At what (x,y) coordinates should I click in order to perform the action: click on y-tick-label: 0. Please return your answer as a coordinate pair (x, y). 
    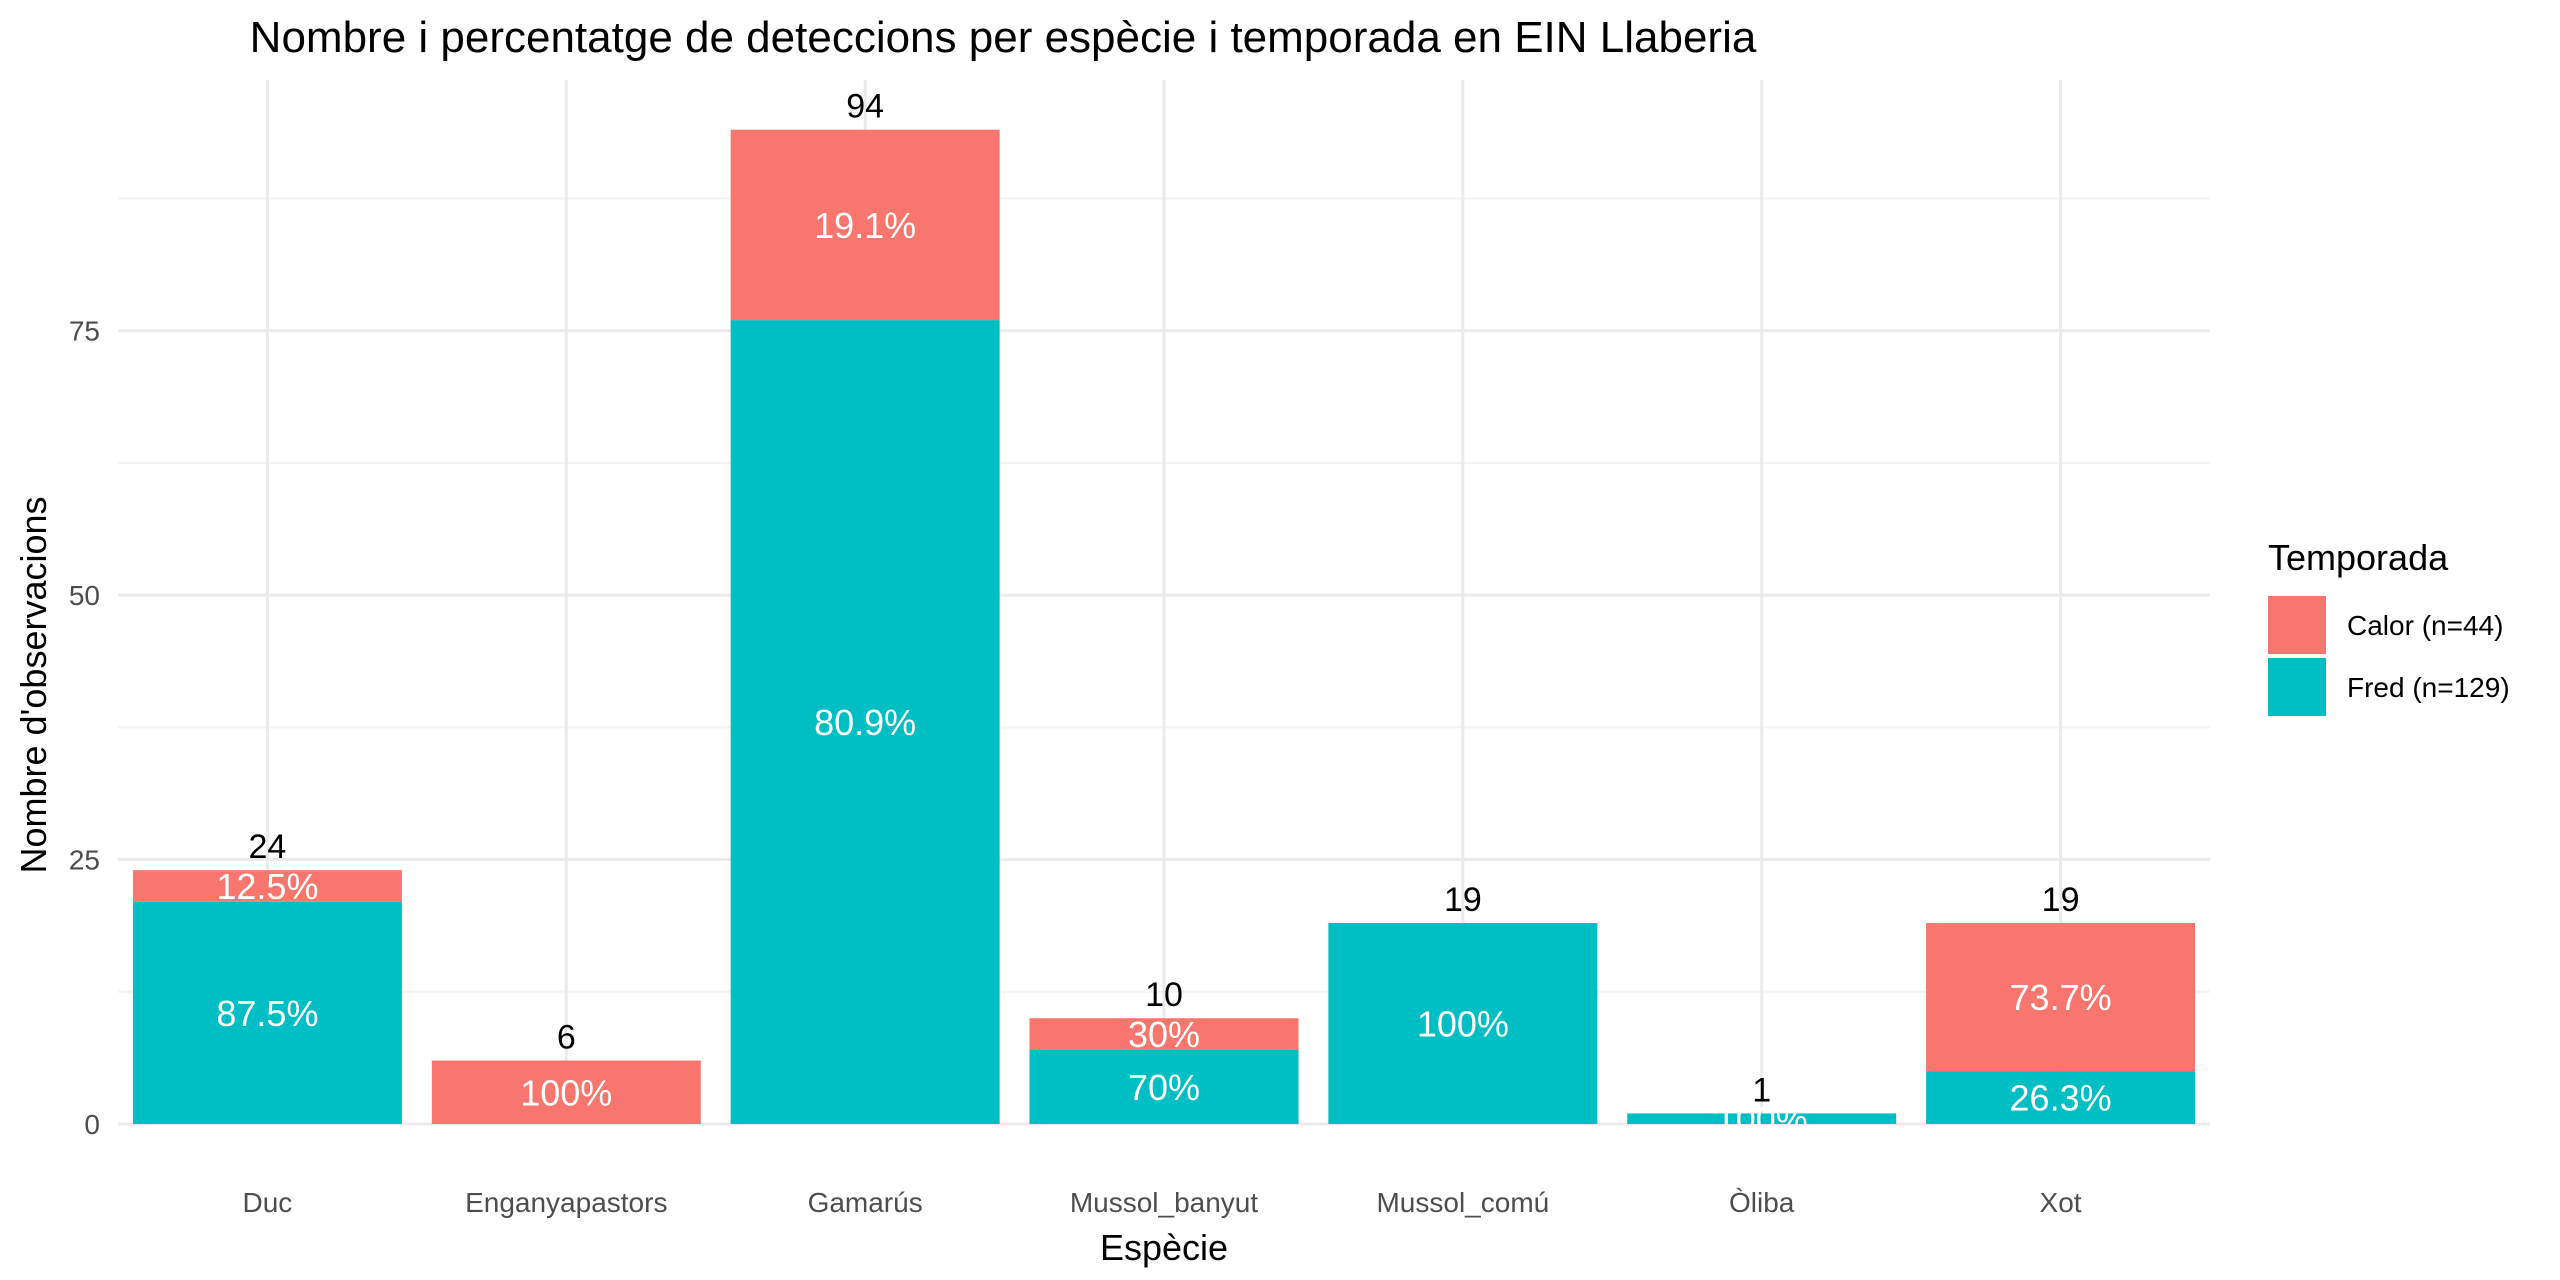
    Looking at the image, I should click on (92, 1124).